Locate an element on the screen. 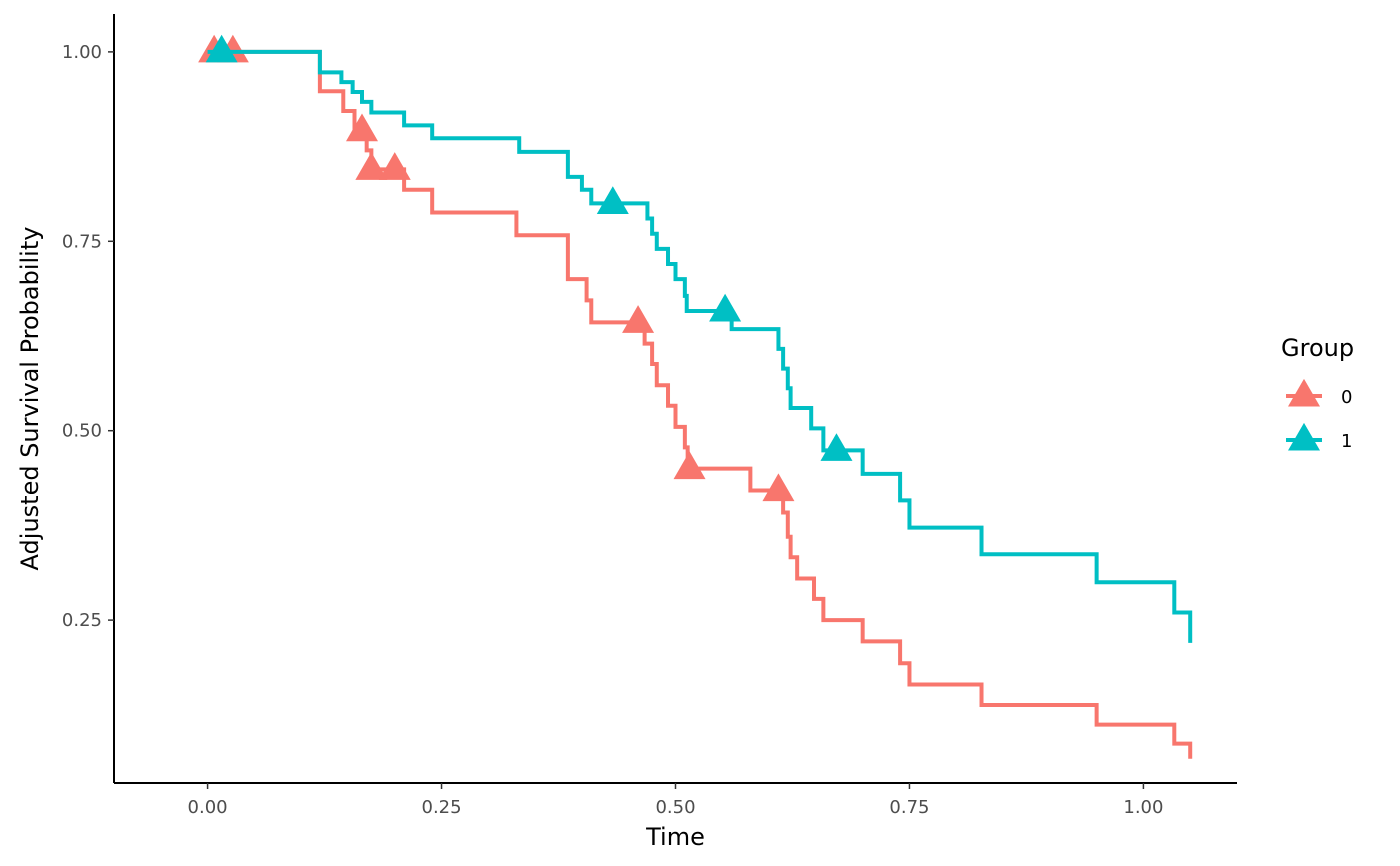  legend-label: 1 is located at coordinates (1346, 441).